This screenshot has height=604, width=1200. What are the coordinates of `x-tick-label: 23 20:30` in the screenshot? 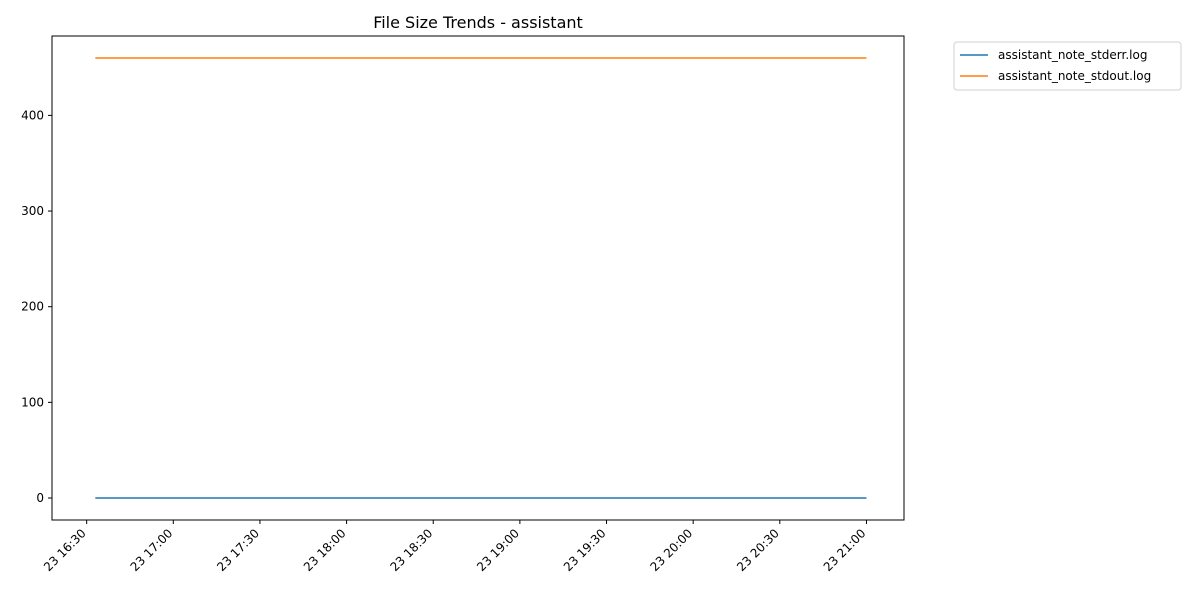 It's located at (758, 550).